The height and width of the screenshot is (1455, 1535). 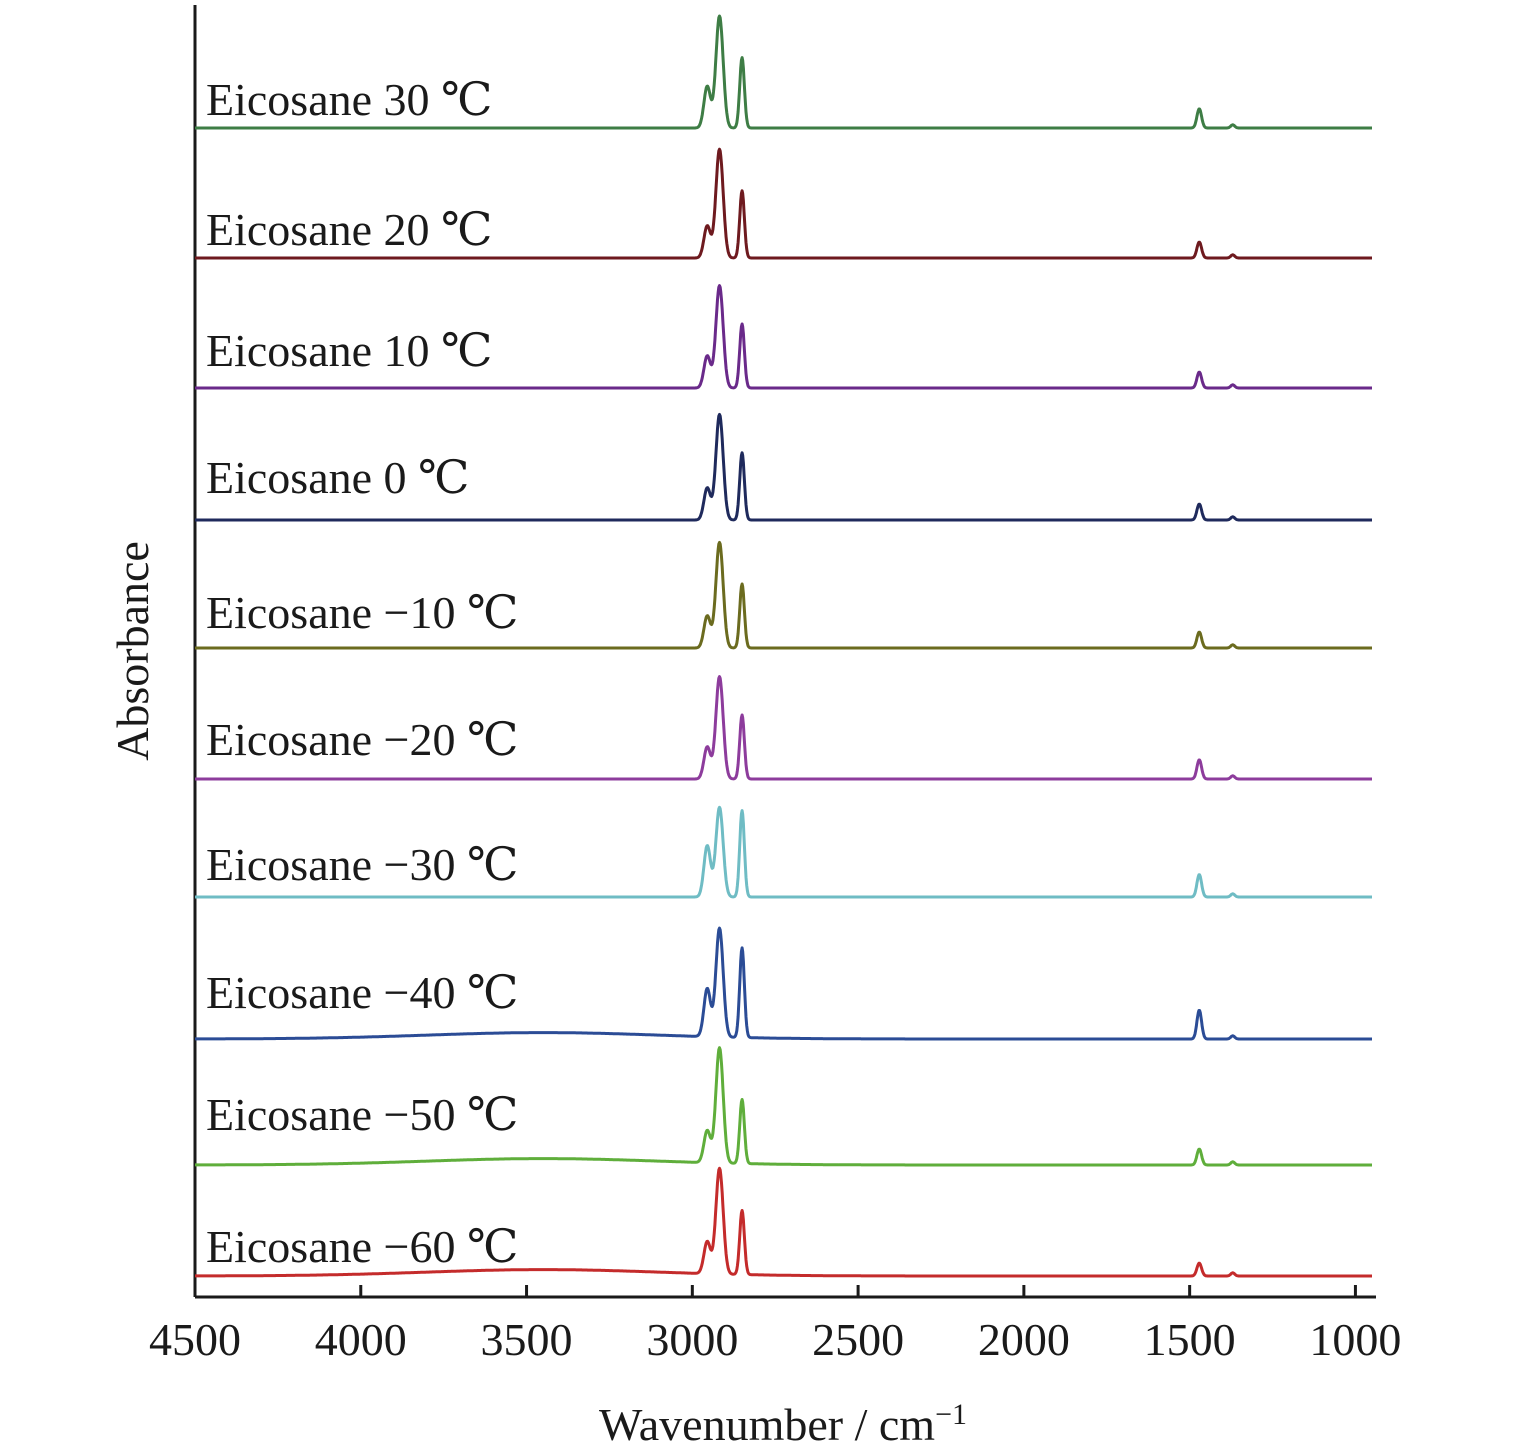 What do you see at coordinates (951, 1414) in the screenshot?
I see `x-axis-label-superscript: −1` at bounding box center [951, 1414].